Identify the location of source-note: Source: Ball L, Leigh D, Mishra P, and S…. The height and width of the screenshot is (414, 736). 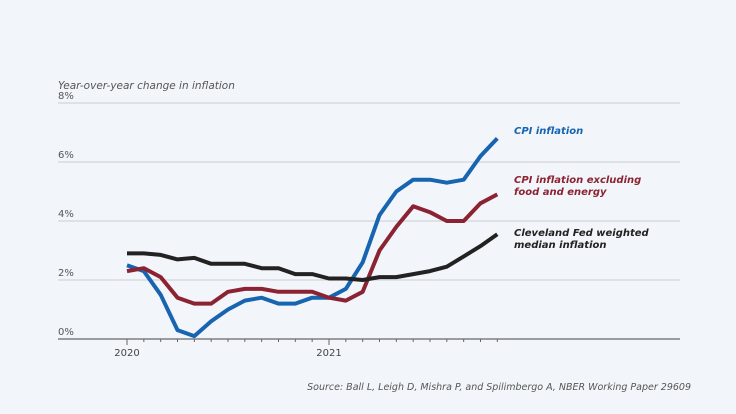
(499, 387).